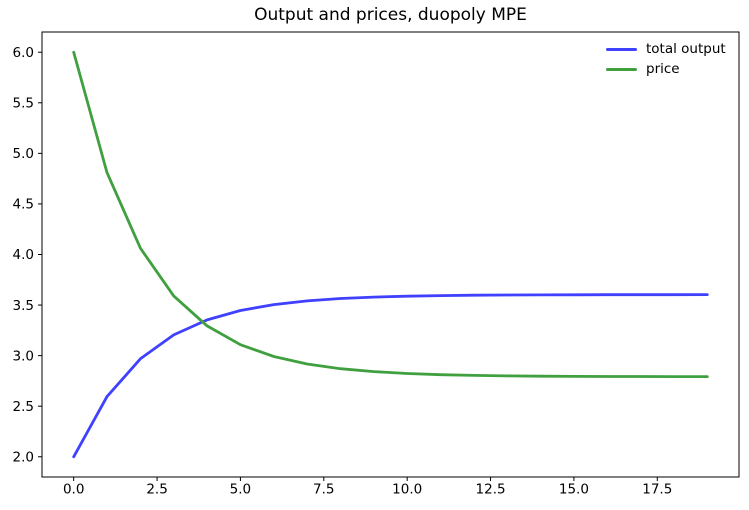 This screenshot has height=510, width=749. I want to click on legend-line-swatch-price, so click(621, 69).